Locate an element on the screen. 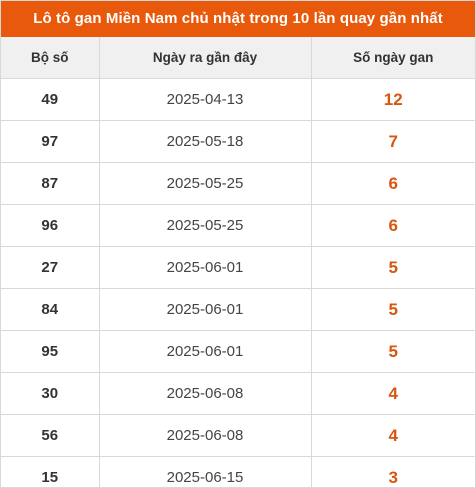 The height and width of the screenshot is (488, 476). cell-number: 30 is located at coordinates (50, 393).